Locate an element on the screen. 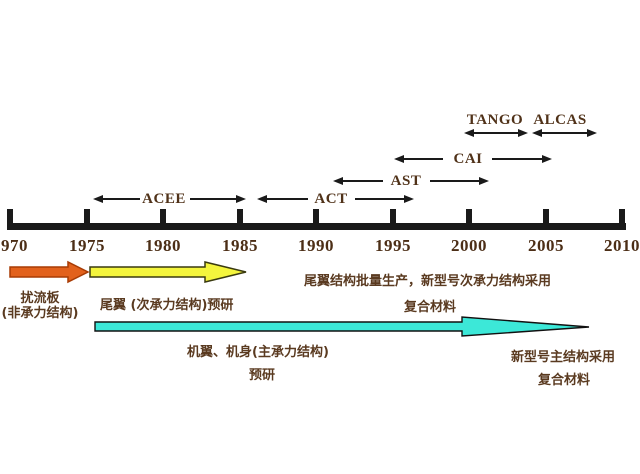 The width and height of the screenshot is (640, 474). act-left-arrowhead-icon is located at coordinates (262, 199).